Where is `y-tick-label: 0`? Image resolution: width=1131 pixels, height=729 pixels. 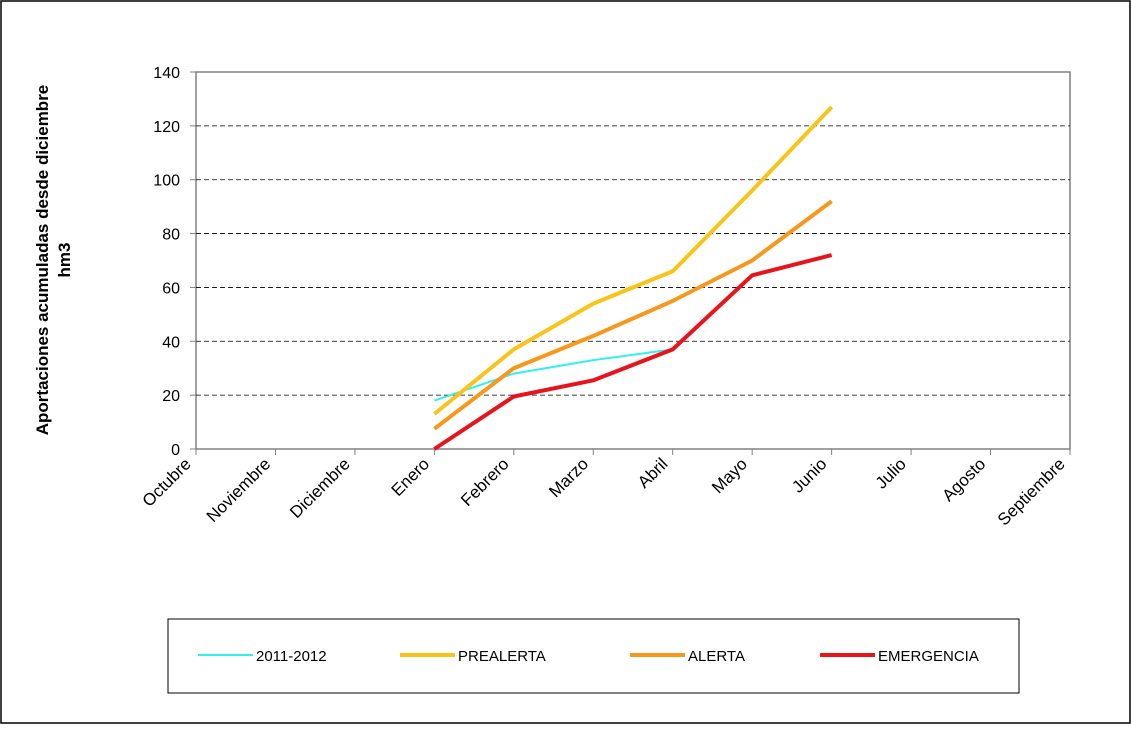
y-tick-label: 0 is located at coordinates (175, 450).